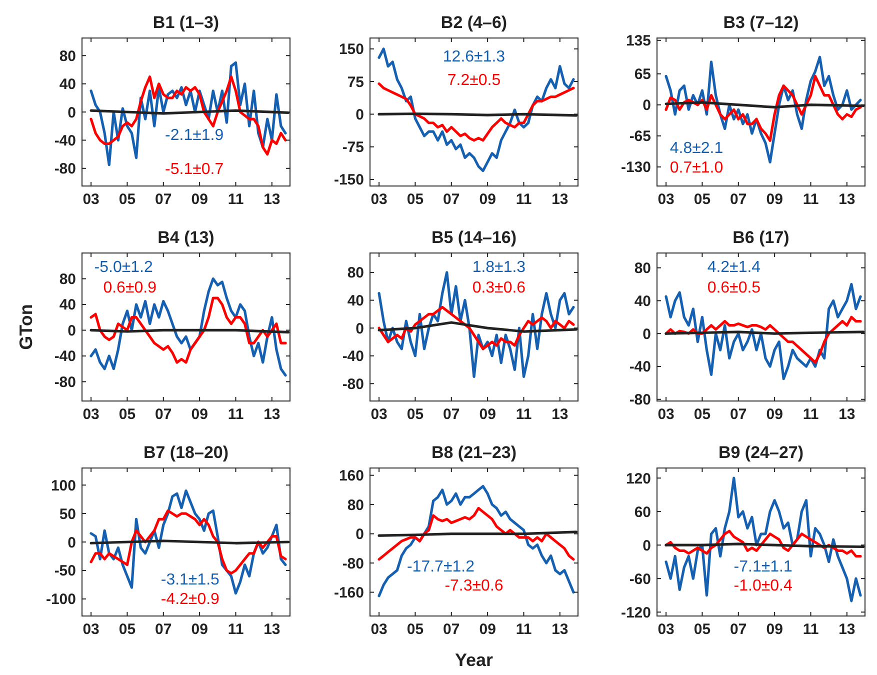  What do you see at coordinates (351, 49) in the screenshot?
I see `y-tick-label: 150` at bounding box center [351, 49].